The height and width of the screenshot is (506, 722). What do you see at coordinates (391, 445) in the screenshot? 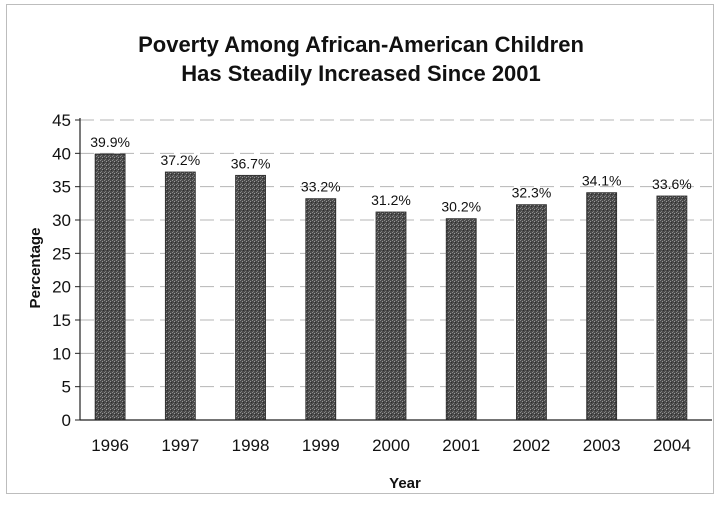
I see `x-tick-label-2000: 2000` at bounding box center [391, 445].